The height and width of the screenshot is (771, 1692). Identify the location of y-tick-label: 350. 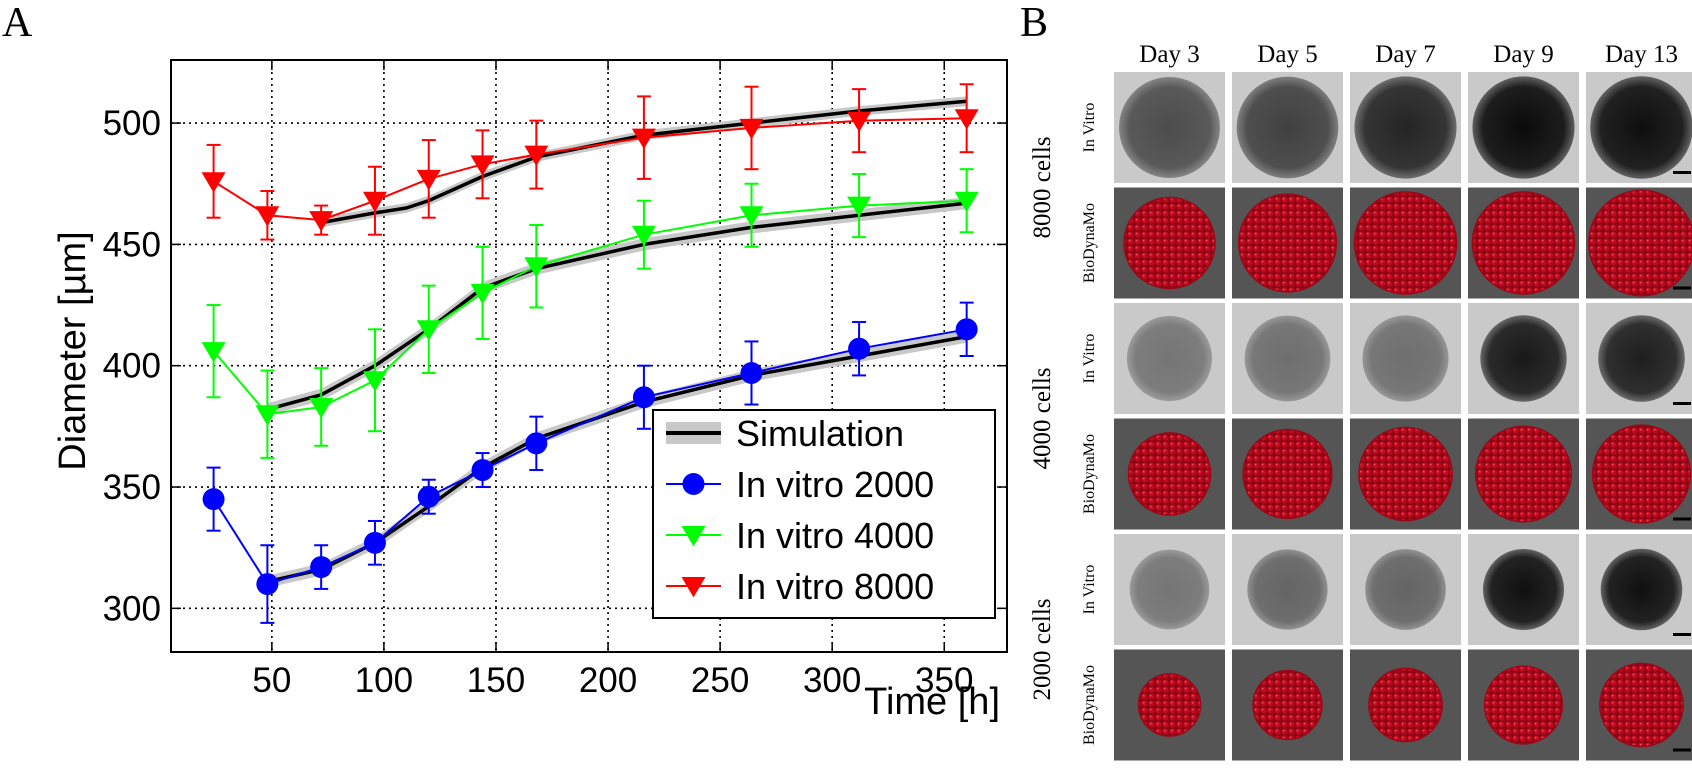
(132, 487).